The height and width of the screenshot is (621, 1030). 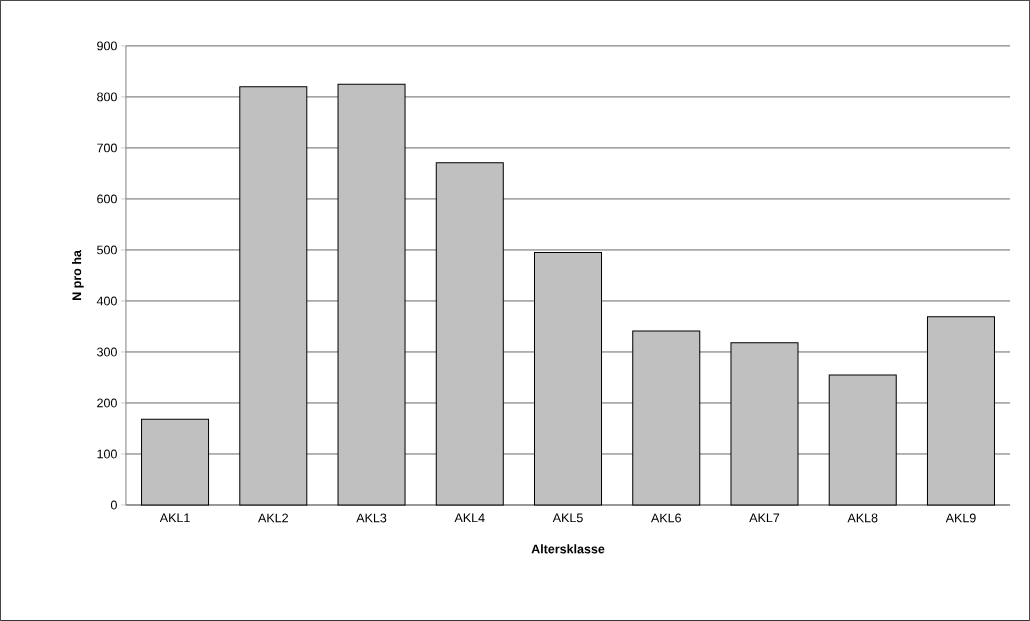 I want to click on y-tick-label: 400, so click(x=106, y=301).